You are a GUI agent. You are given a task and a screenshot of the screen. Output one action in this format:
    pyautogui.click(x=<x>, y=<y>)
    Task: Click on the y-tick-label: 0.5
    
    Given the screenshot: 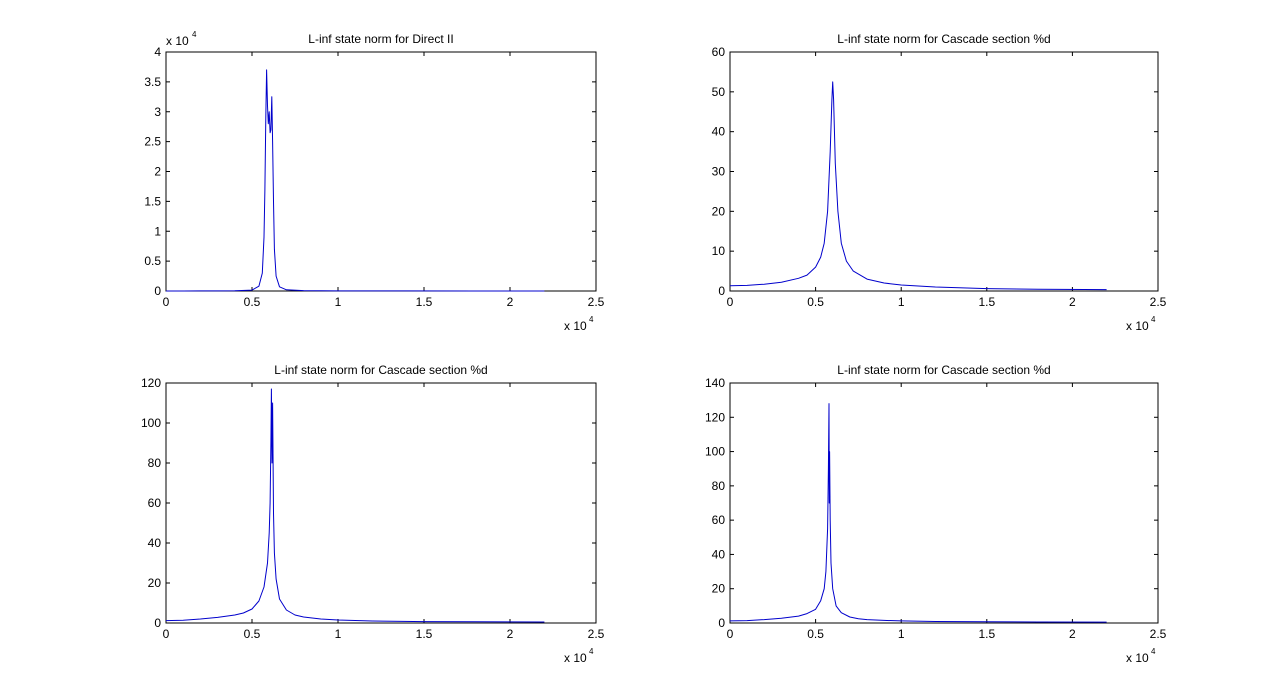 What is the action you would take?
    pyautogui.click(x=152, y=261)
    